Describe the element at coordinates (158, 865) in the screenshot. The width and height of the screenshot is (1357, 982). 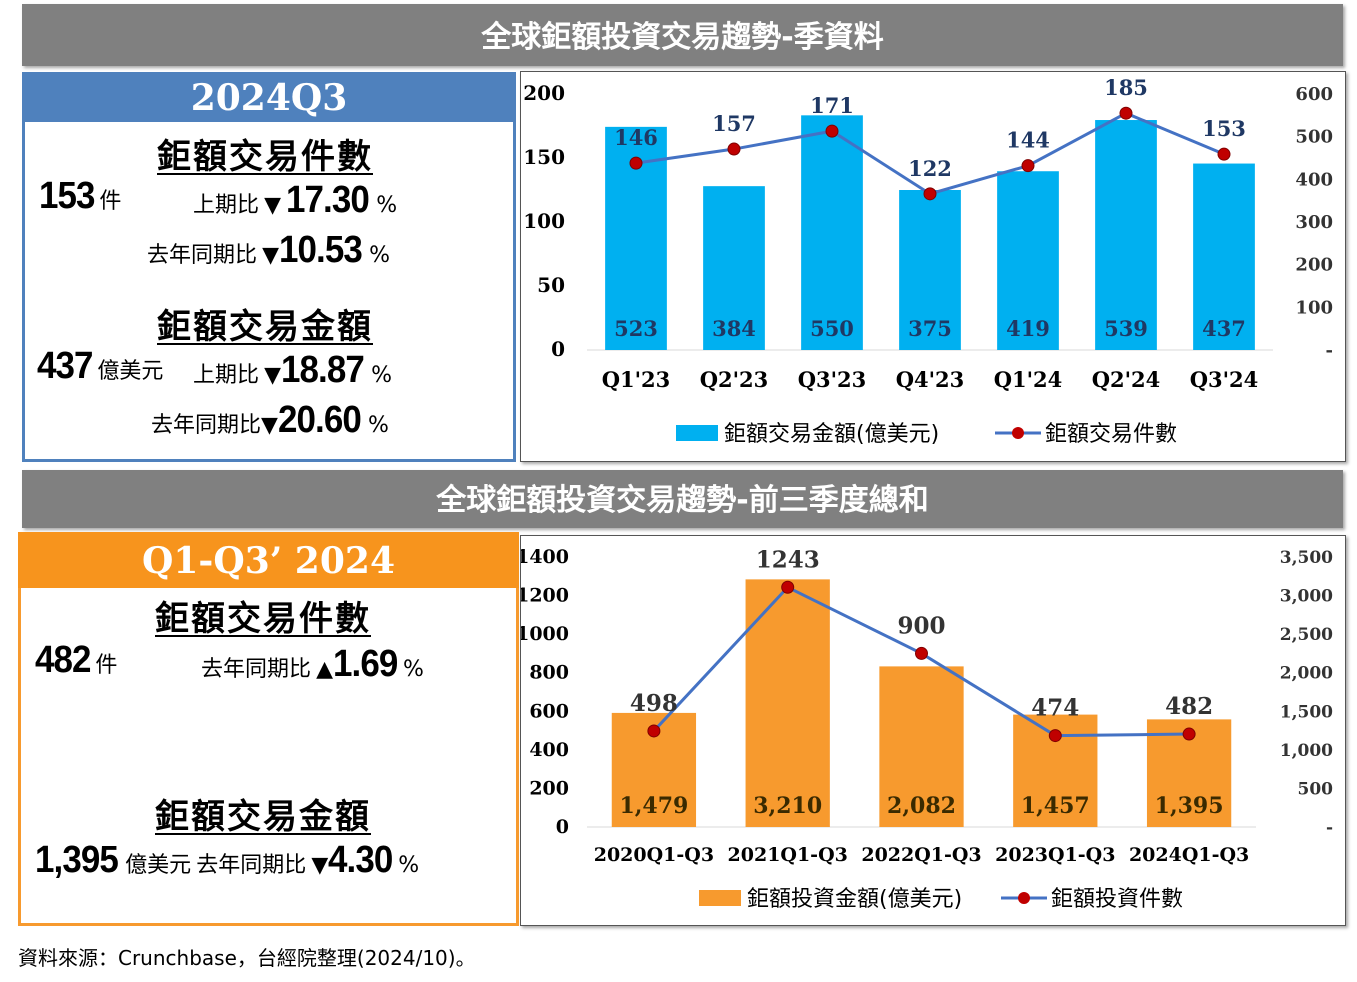
I see `ytd-amount-unit: 億美元` at that location.